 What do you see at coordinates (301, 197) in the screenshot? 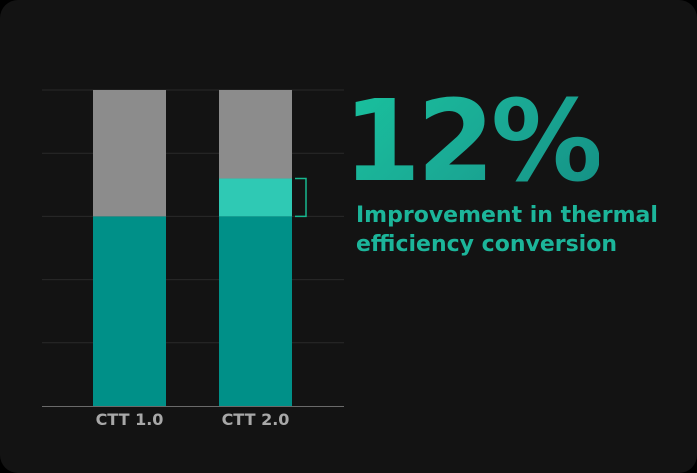
I see `improvement-bracket` at bounding box center [301, 197].